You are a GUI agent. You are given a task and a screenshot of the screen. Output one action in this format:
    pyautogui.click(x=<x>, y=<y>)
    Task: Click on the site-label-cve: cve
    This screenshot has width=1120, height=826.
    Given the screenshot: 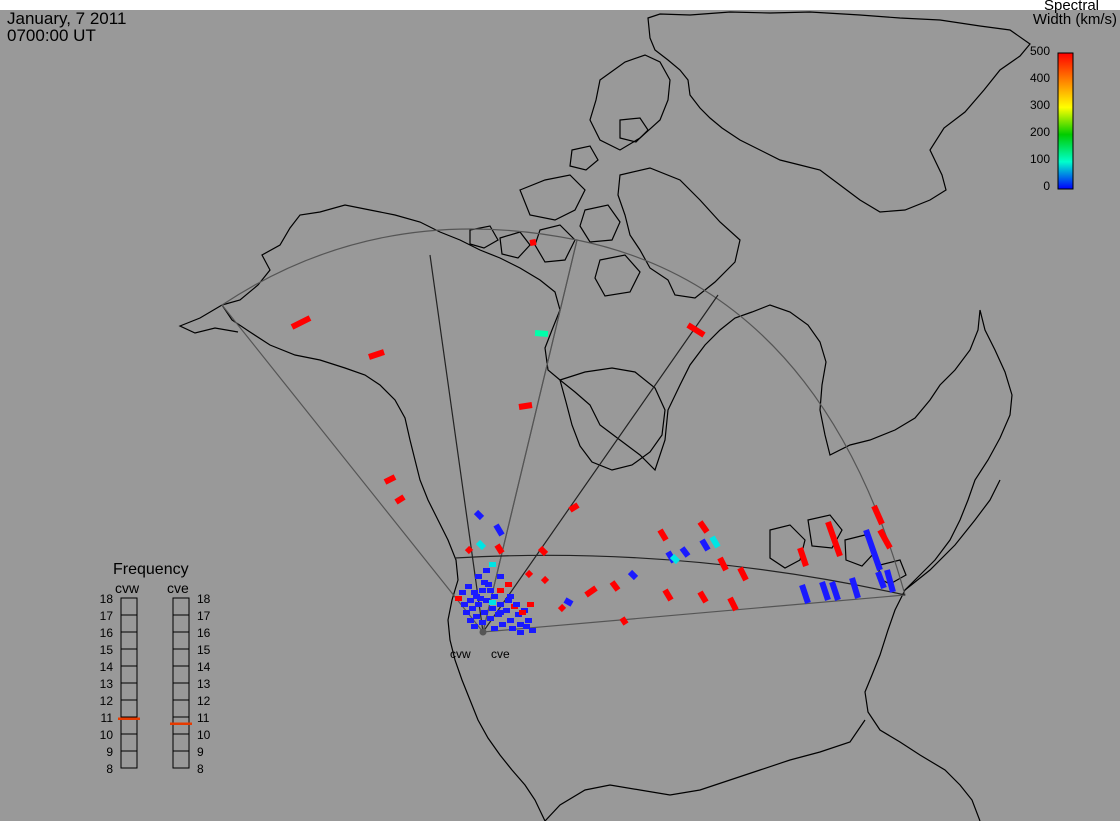 What is the action you would take?
    pyautogui.click(x=500, y=654)
    